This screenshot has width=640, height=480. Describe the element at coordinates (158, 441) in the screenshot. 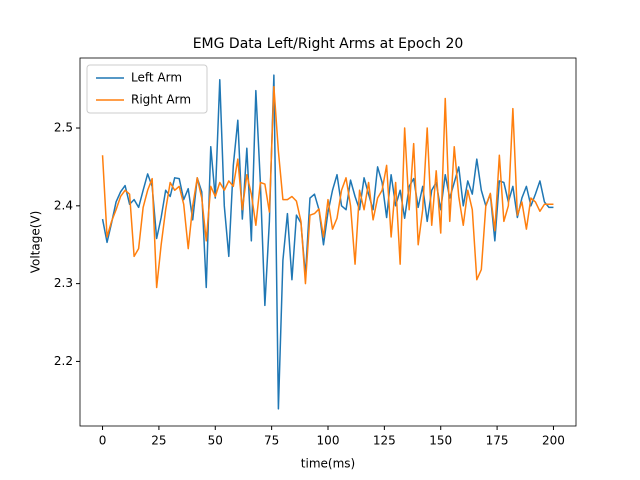

I see `x-tick-label: 25` at that location.